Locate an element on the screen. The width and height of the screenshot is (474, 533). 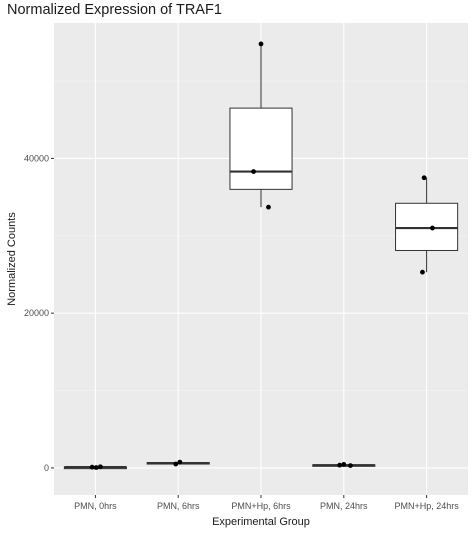
y-tick-label: 20000 is located at coordinates (36, 313).